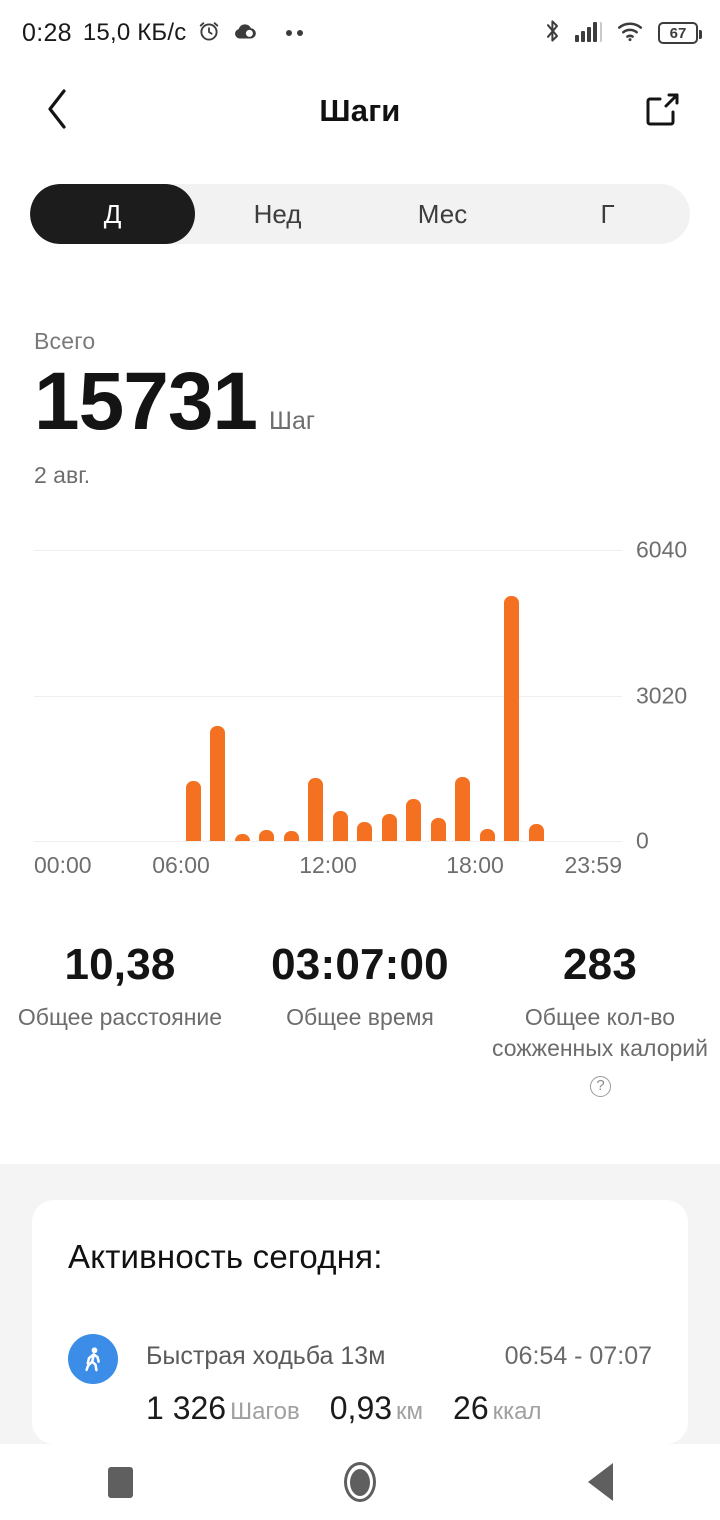 The image size is (720, 1520). Describe the element at coordinates (662, 549) in the screenshot. I see `chart-y-tick-label: 6040` at that location.